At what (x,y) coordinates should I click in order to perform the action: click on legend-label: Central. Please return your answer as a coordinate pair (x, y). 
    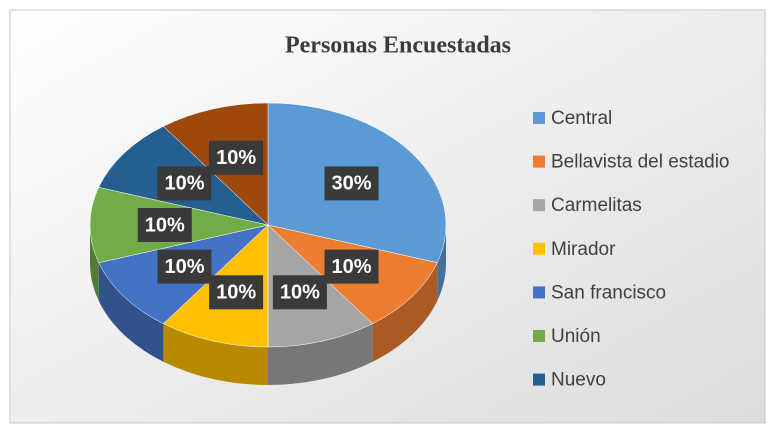
    Looking at the image, I should click on (581, 118).